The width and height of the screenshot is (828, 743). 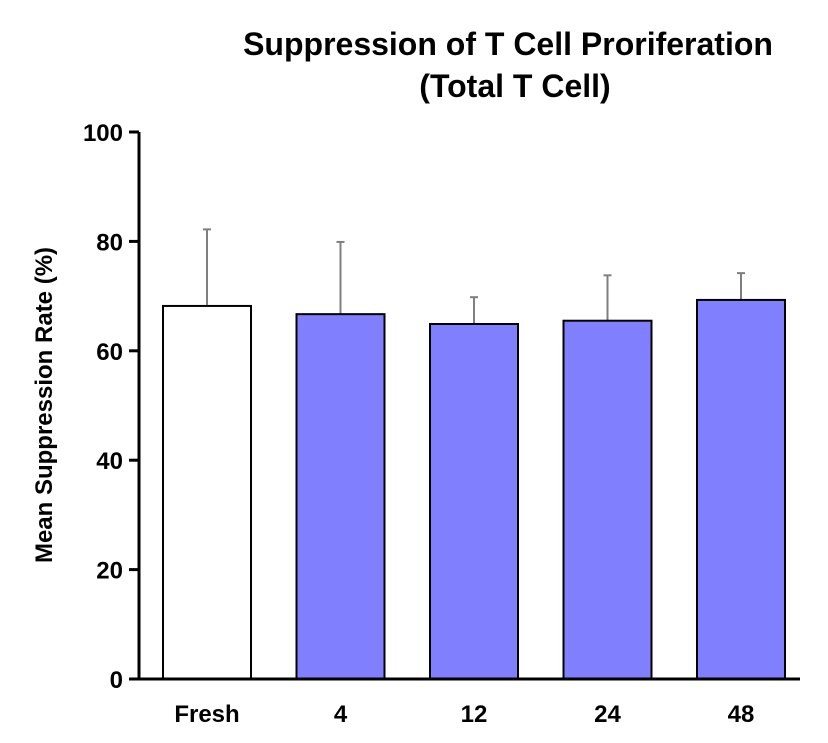 What do you see at coordinates (474, 714) in the screenshot?
I see `x-tick-label-12: 12` at bounding box center [474, 714].